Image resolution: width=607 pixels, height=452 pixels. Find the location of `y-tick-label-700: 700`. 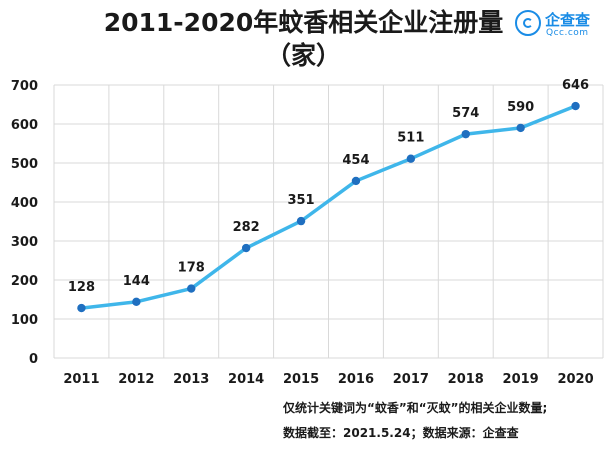

y-tick-label-700: 700 is located at coordinates (24, 86).